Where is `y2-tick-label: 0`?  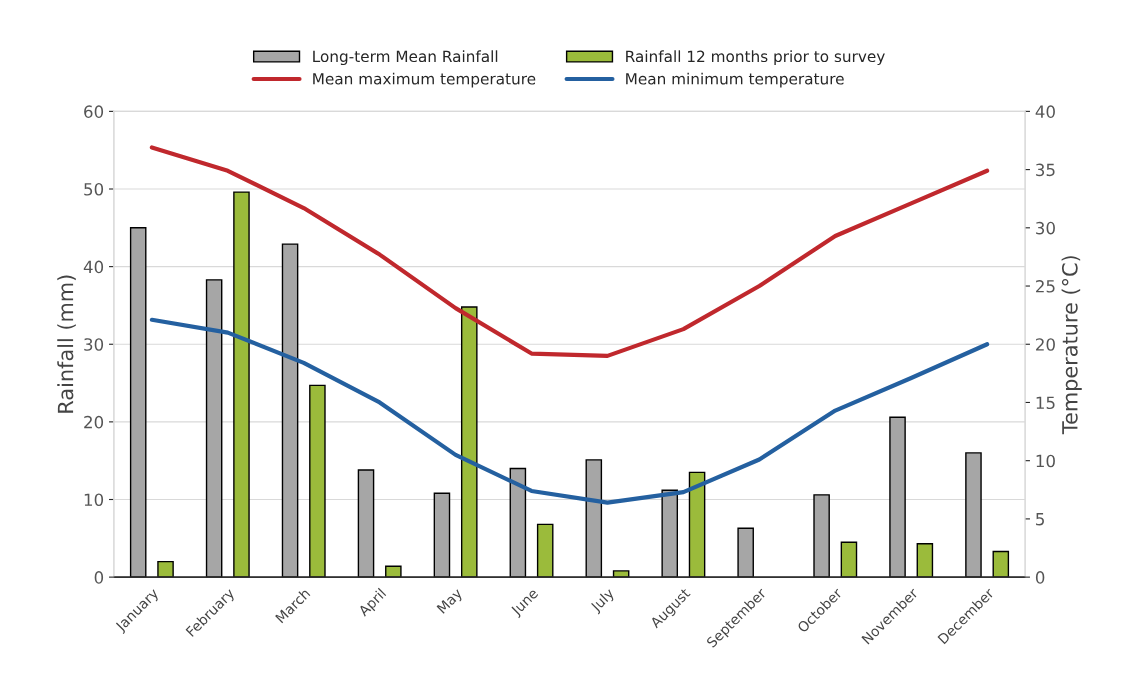
y2-tick-label: 0 is located at coordinates (1040, 577).